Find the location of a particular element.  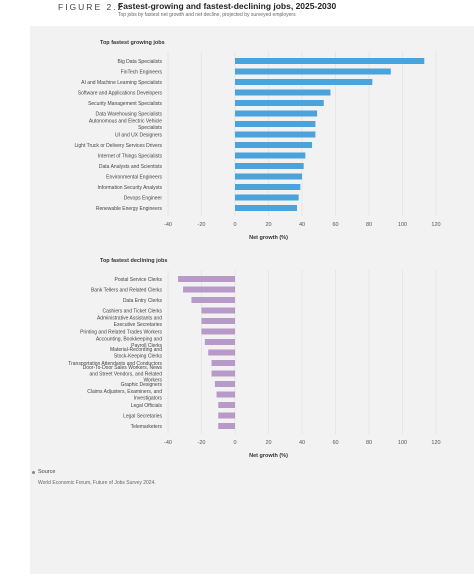

growing-x-tick-label: 100 is located at coordinates (402, 225).